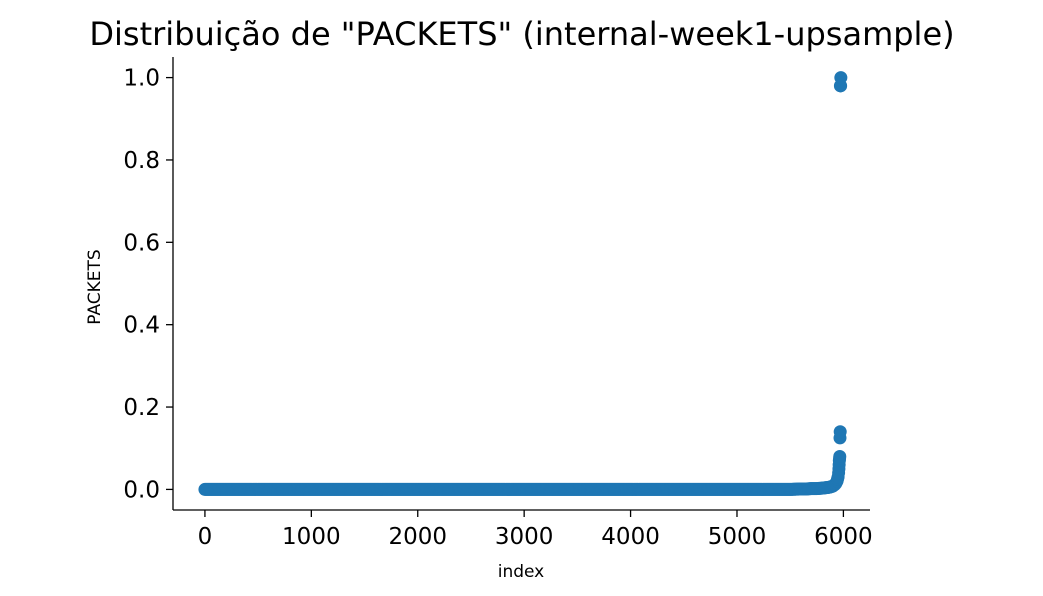 The image size is (1043, 596). Describe the element at coordinates (417, 537) in the screenshot. I see `x-tick-label: 2000` at that location.